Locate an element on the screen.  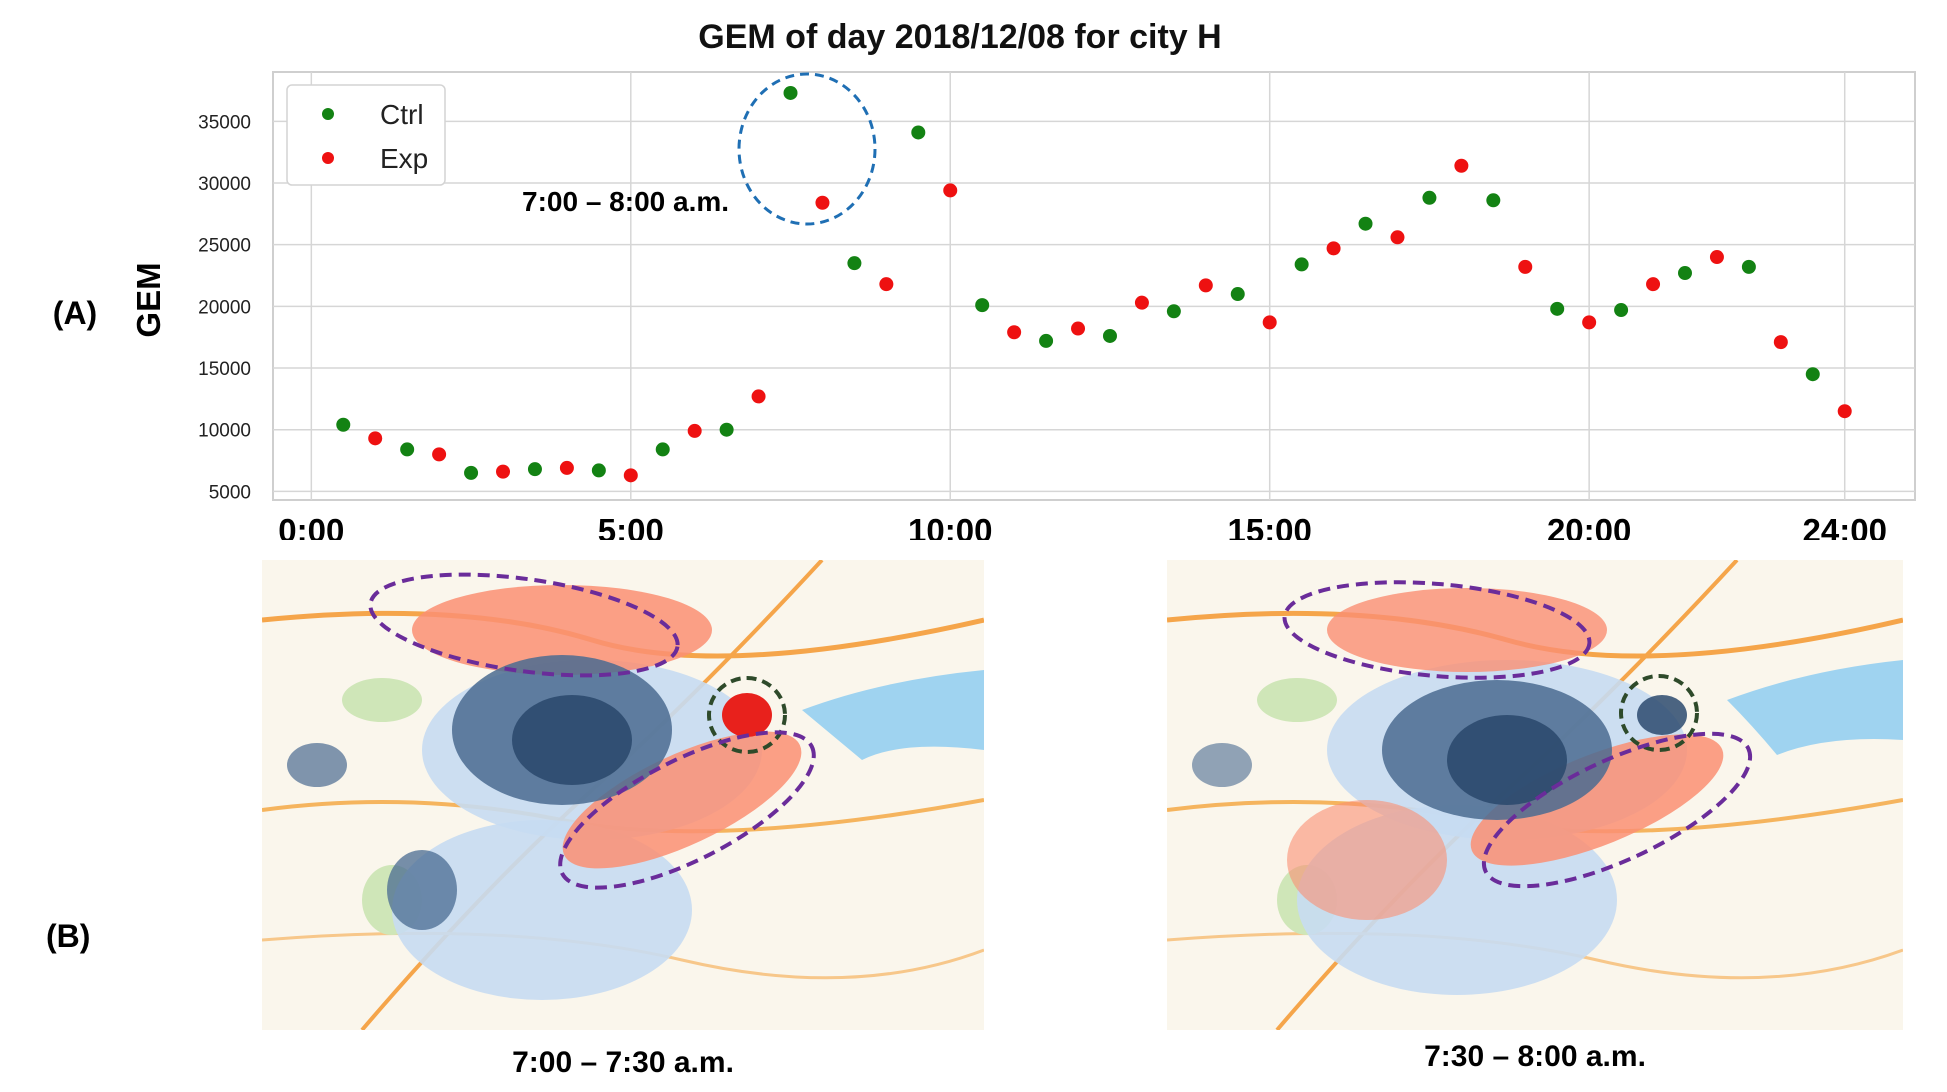
map-caption-left: 7:00 – 7:30 a.m. is located at coordinates (623, 1062).